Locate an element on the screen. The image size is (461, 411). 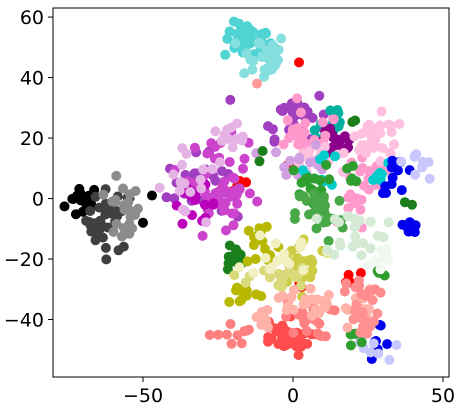
y-axis: −40 −20 0 20 40 60 is located at coordinates (28, 169).